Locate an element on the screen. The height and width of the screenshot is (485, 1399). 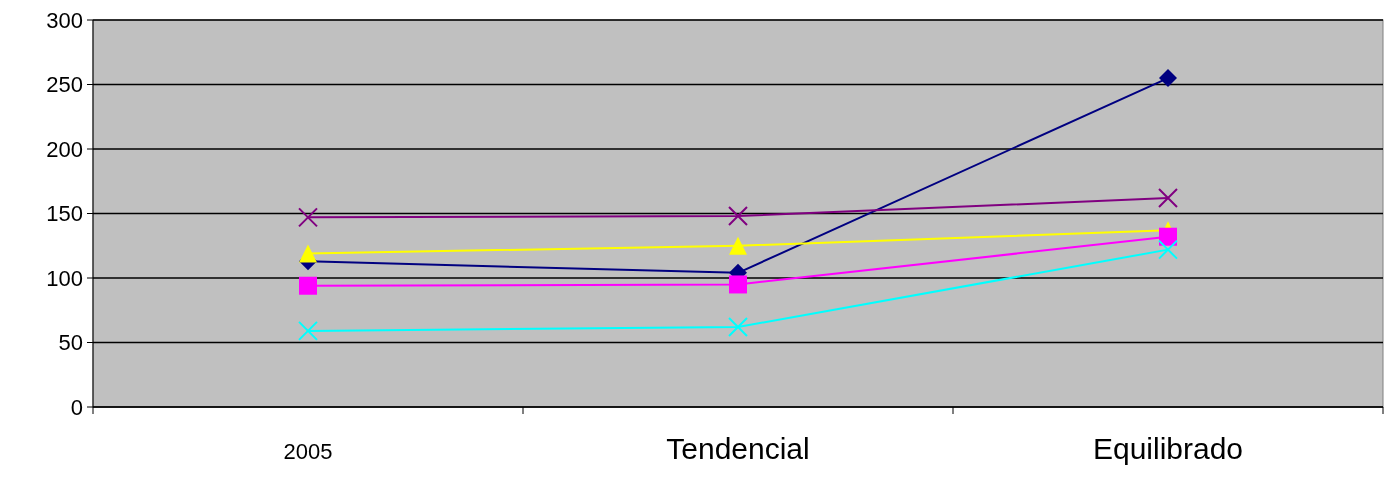
y-tick-label: 150 is located at coordinates (64, 214).